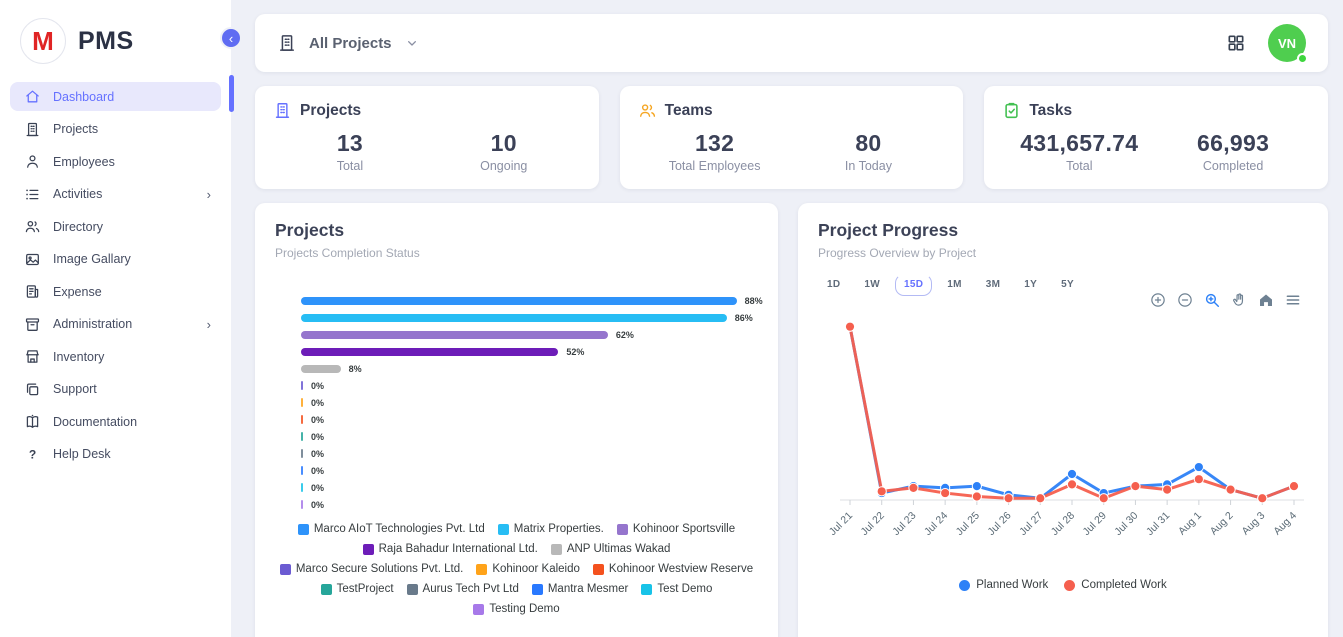 The width and height of the screenshot is (1343, 637). What do you see at coordinates (993, 285) in the screenshot?
I see `range-button-3m: 3M` at bounding box center [993, 285].